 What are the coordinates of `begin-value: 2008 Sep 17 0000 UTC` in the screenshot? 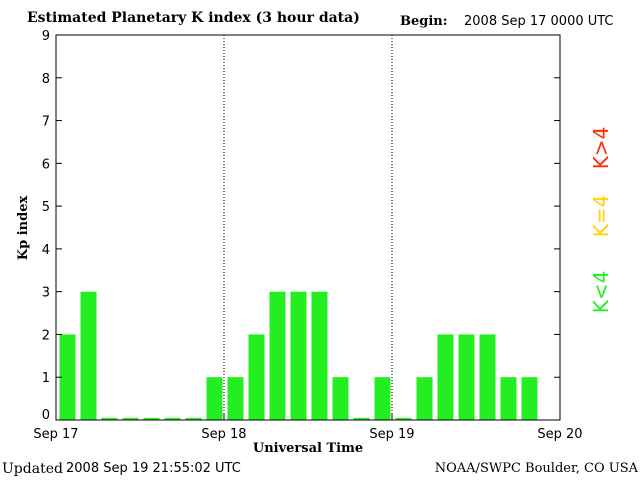 It's located at (539, 21).